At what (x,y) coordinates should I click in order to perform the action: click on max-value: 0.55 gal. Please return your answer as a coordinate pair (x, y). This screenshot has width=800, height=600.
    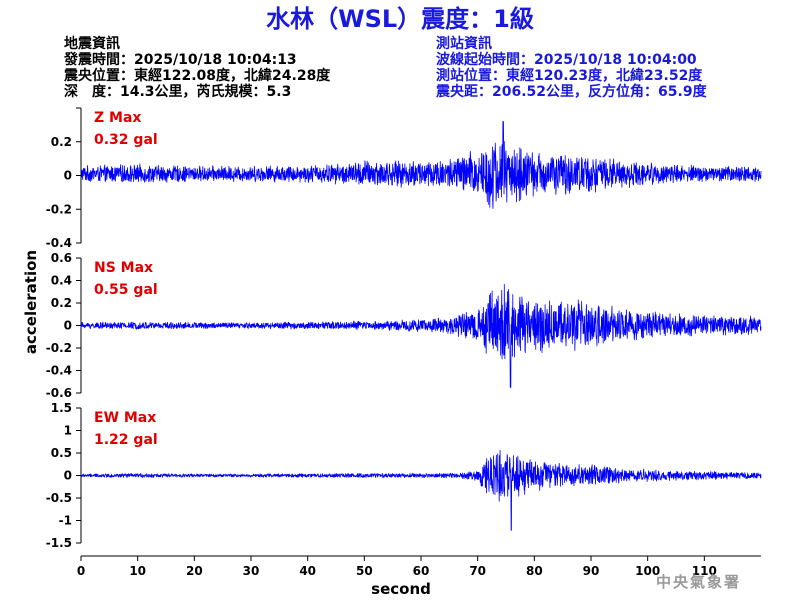
    Looking at the image, I should click on (126, 290).